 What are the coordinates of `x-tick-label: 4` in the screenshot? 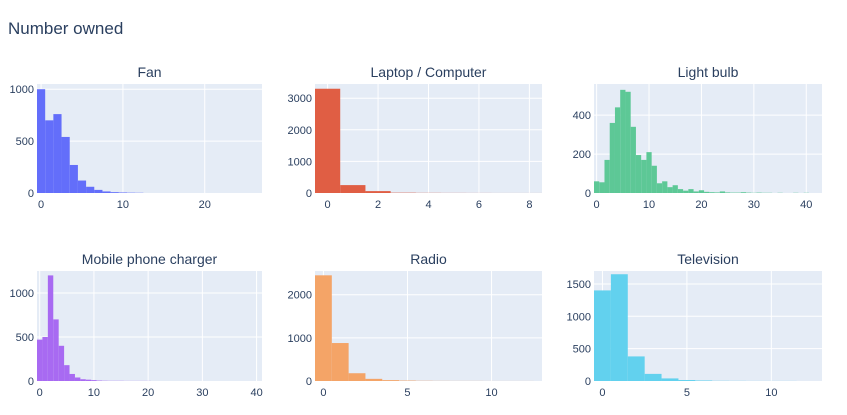 It's located at (428, 205).